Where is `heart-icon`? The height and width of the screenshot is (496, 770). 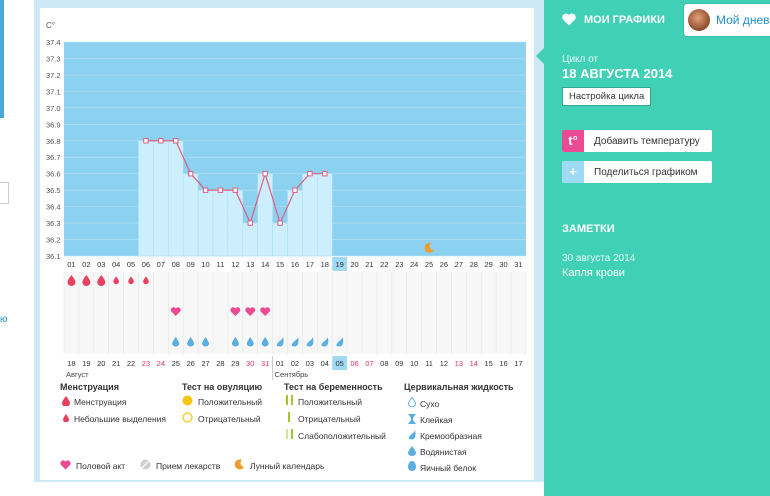
heart-icon is located at coordinates (569, 19).